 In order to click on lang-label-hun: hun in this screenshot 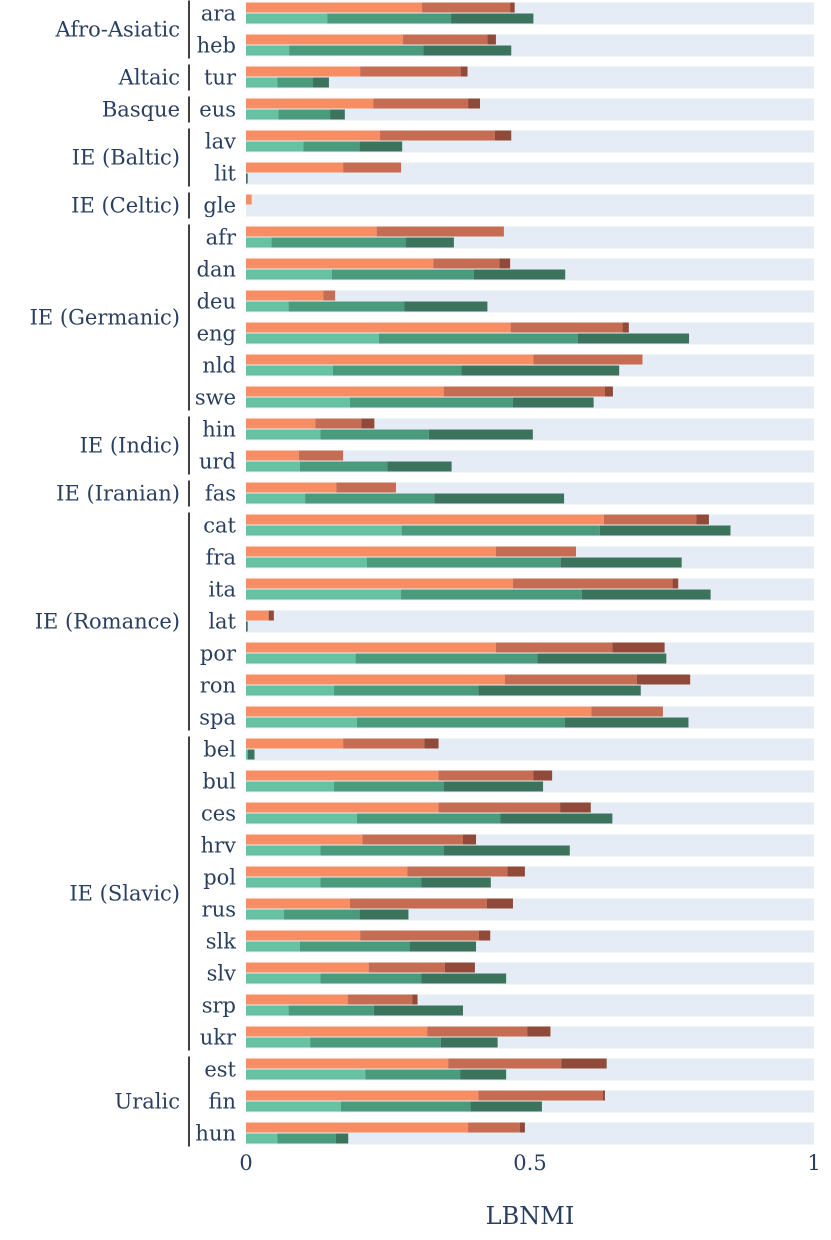, I will do `click(215, 1134)`.